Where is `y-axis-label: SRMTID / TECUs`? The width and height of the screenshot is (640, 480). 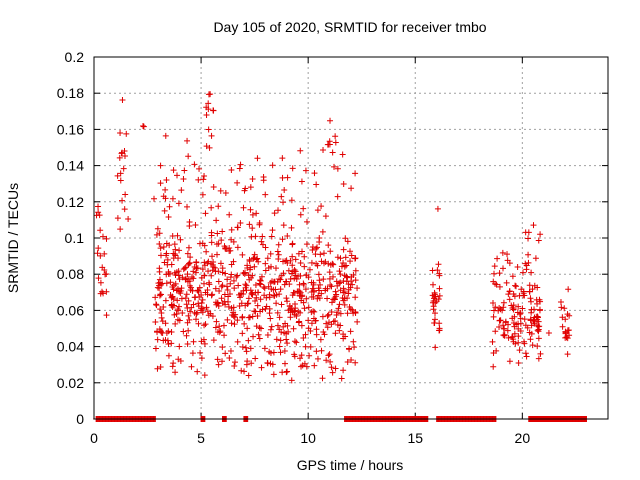 y-axis-label: SRMTID / TECUs is located at coordinates (13, 238).